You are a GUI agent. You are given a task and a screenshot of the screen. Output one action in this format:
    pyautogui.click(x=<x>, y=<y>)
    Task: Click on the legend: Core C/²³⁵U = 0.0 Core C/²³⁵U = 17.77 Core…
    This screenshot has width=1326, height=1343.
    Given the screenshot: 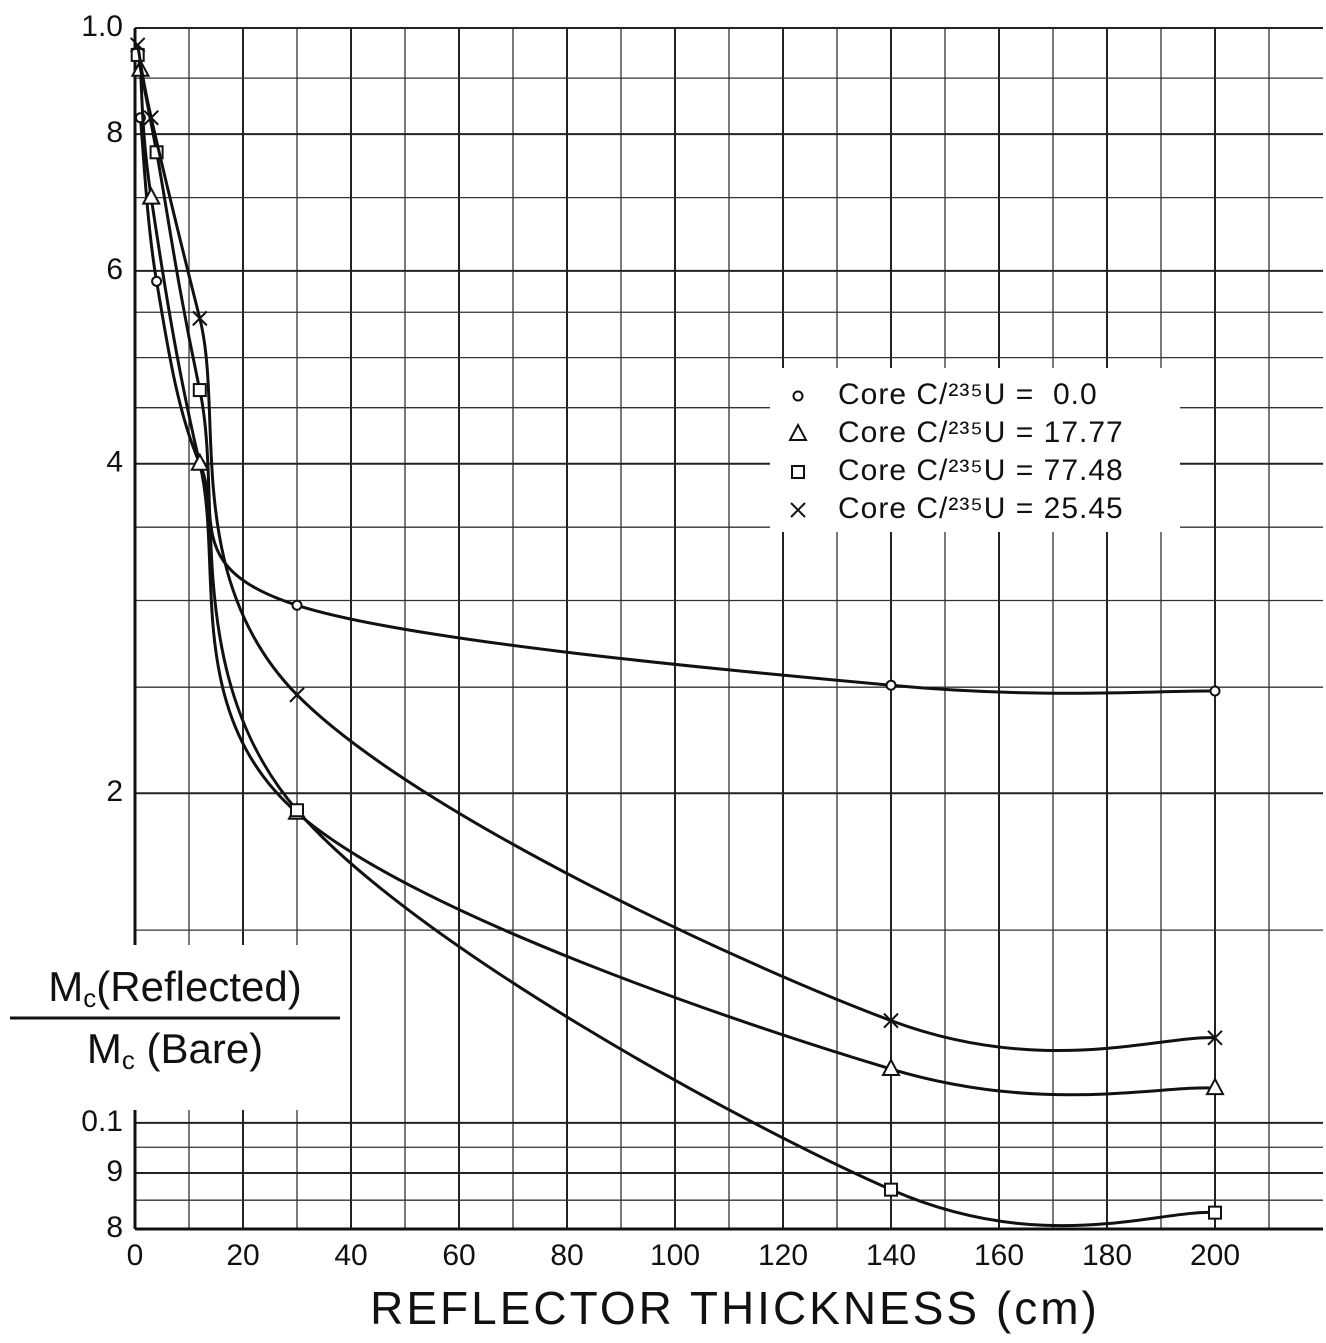 What is the action you would take?
    pyautogui.click(x=975, y=450)
    